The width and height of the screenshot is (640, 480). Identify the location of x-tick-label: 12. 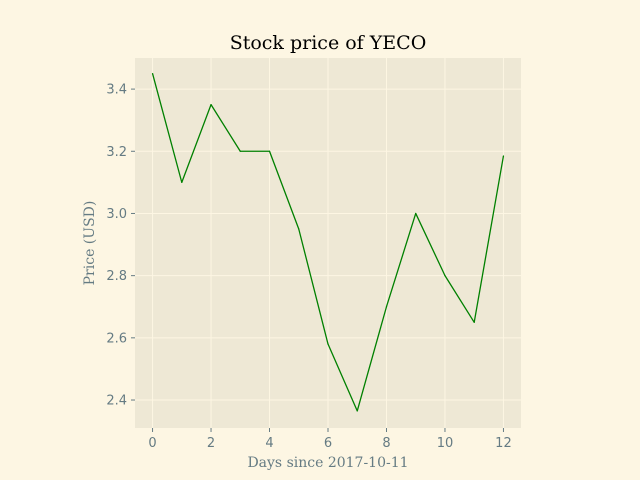
(503, 443).